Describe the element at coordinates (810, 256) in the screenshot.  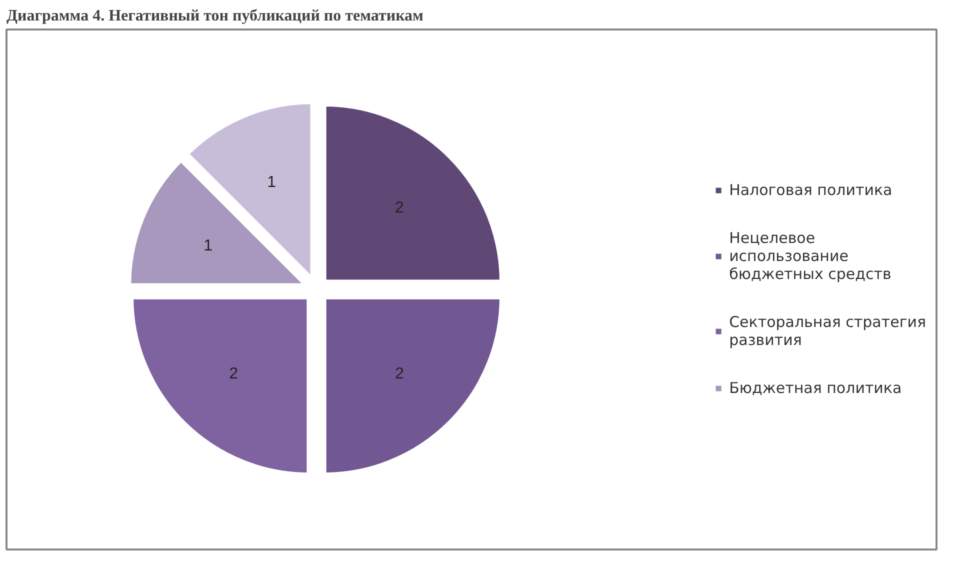
I see `legend-label: Нецелевое использование бюджетных средств` at that location.